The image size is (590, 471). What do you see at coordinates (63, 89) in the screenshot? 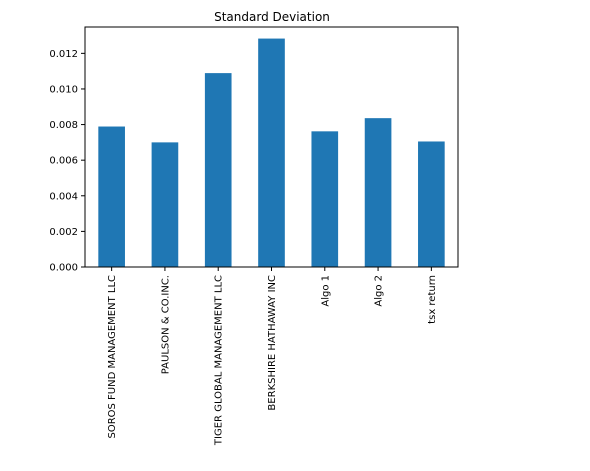
I see `y-tick-label-5: 0.010` at bounding box center [63, 89].